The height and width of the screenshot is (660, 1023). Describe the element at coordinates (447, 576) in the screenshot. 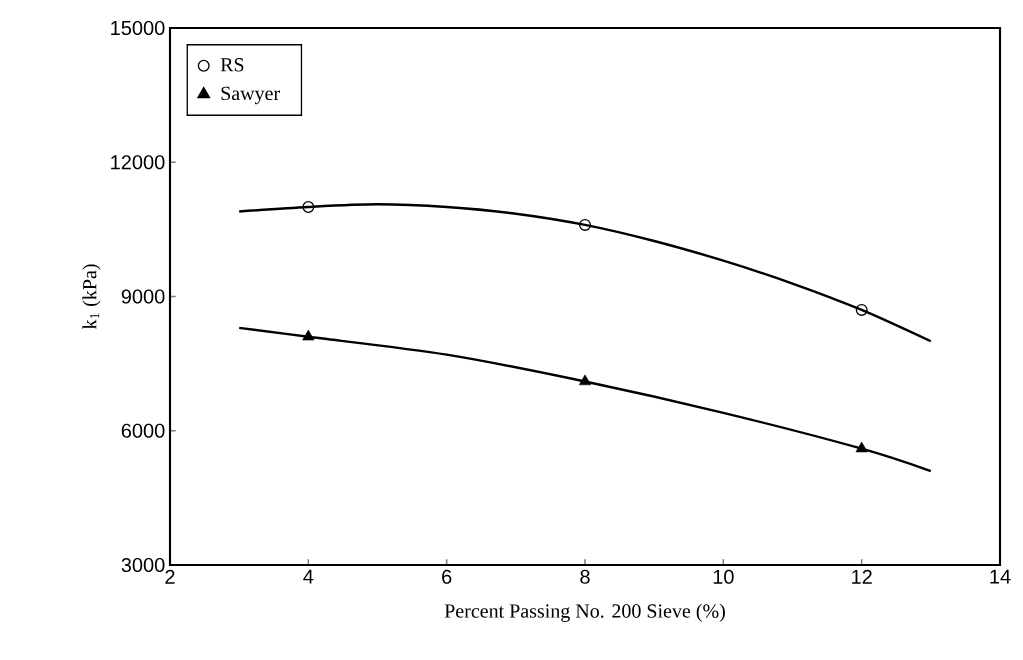

I see `x-tick-label: 6` at that location.